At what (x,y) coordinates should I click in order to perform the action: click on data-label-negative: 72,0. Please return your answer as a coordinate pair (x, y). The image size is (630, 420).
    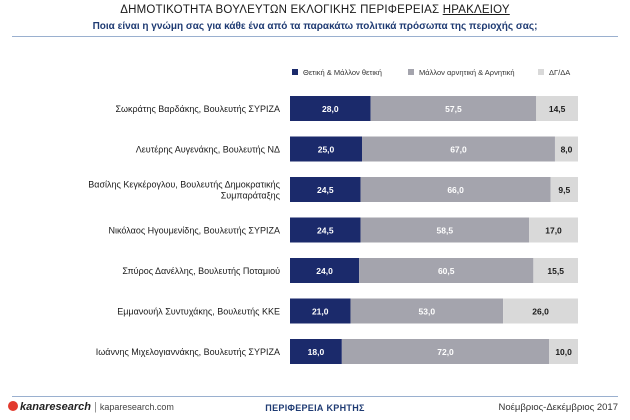
    Looking at the image, I should click on (445, 352).